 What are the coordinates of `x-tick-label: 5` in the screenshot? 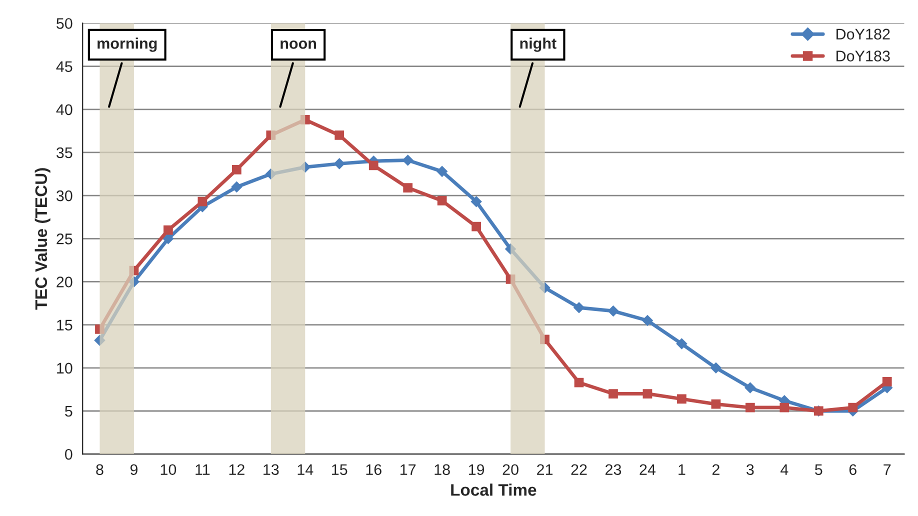 It's located at (818, 470).